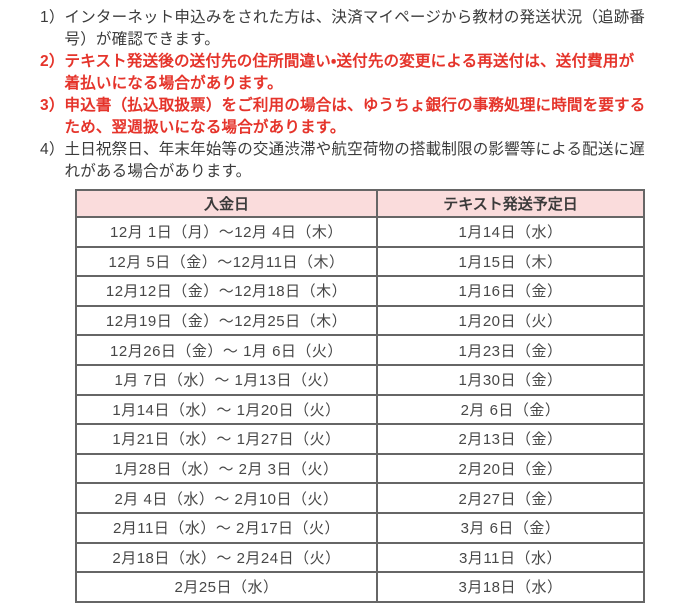  What do you see at coordinates (226, 498) in the screenshot?
I see `payment-date-cell: 2月 4日（水）～ 2月10日（火）` at bounding box center [226, 498].